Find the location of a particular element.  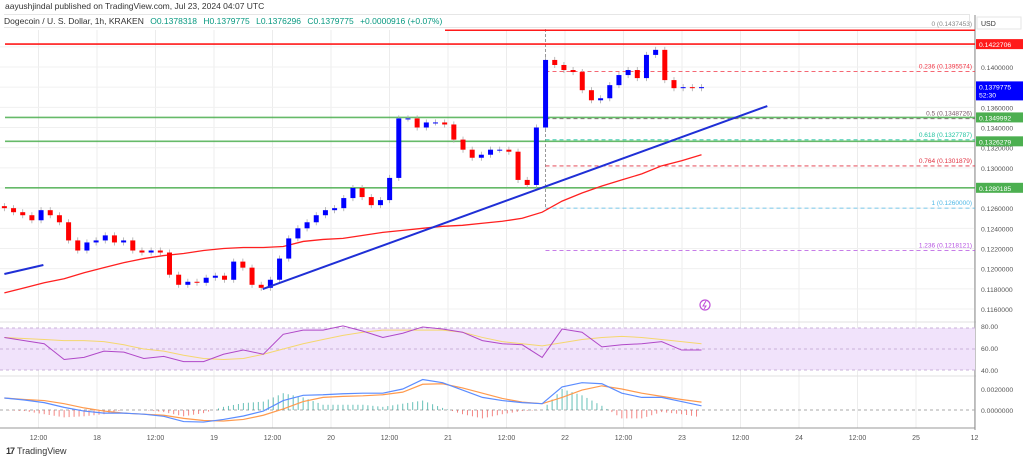

fib-ratio: 1 is located at coordinates (933, 203).